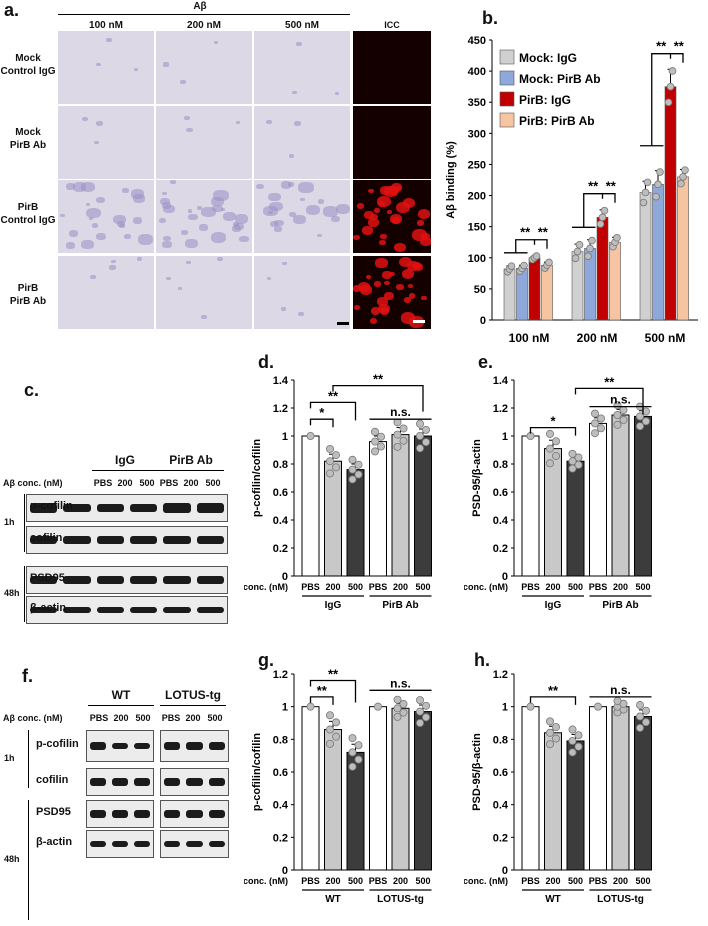 The width and height of the screenshot is (708, 926). What do you see at coordinates (48, 608) in the screenshot?
I see `protein-label-3: β-actin` at bounding box center [48, 608].